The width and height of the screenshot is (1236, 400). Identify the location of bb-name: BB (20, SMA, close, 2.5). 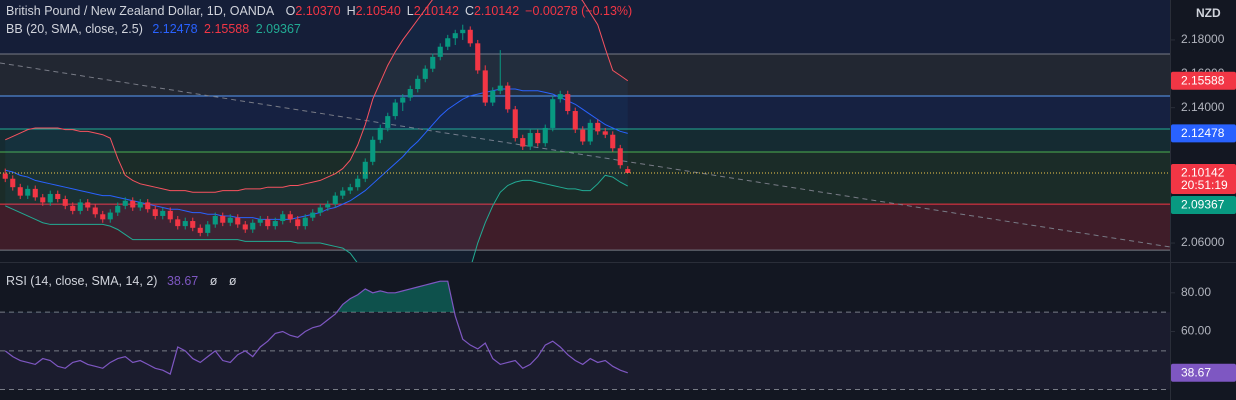
(74, 29).